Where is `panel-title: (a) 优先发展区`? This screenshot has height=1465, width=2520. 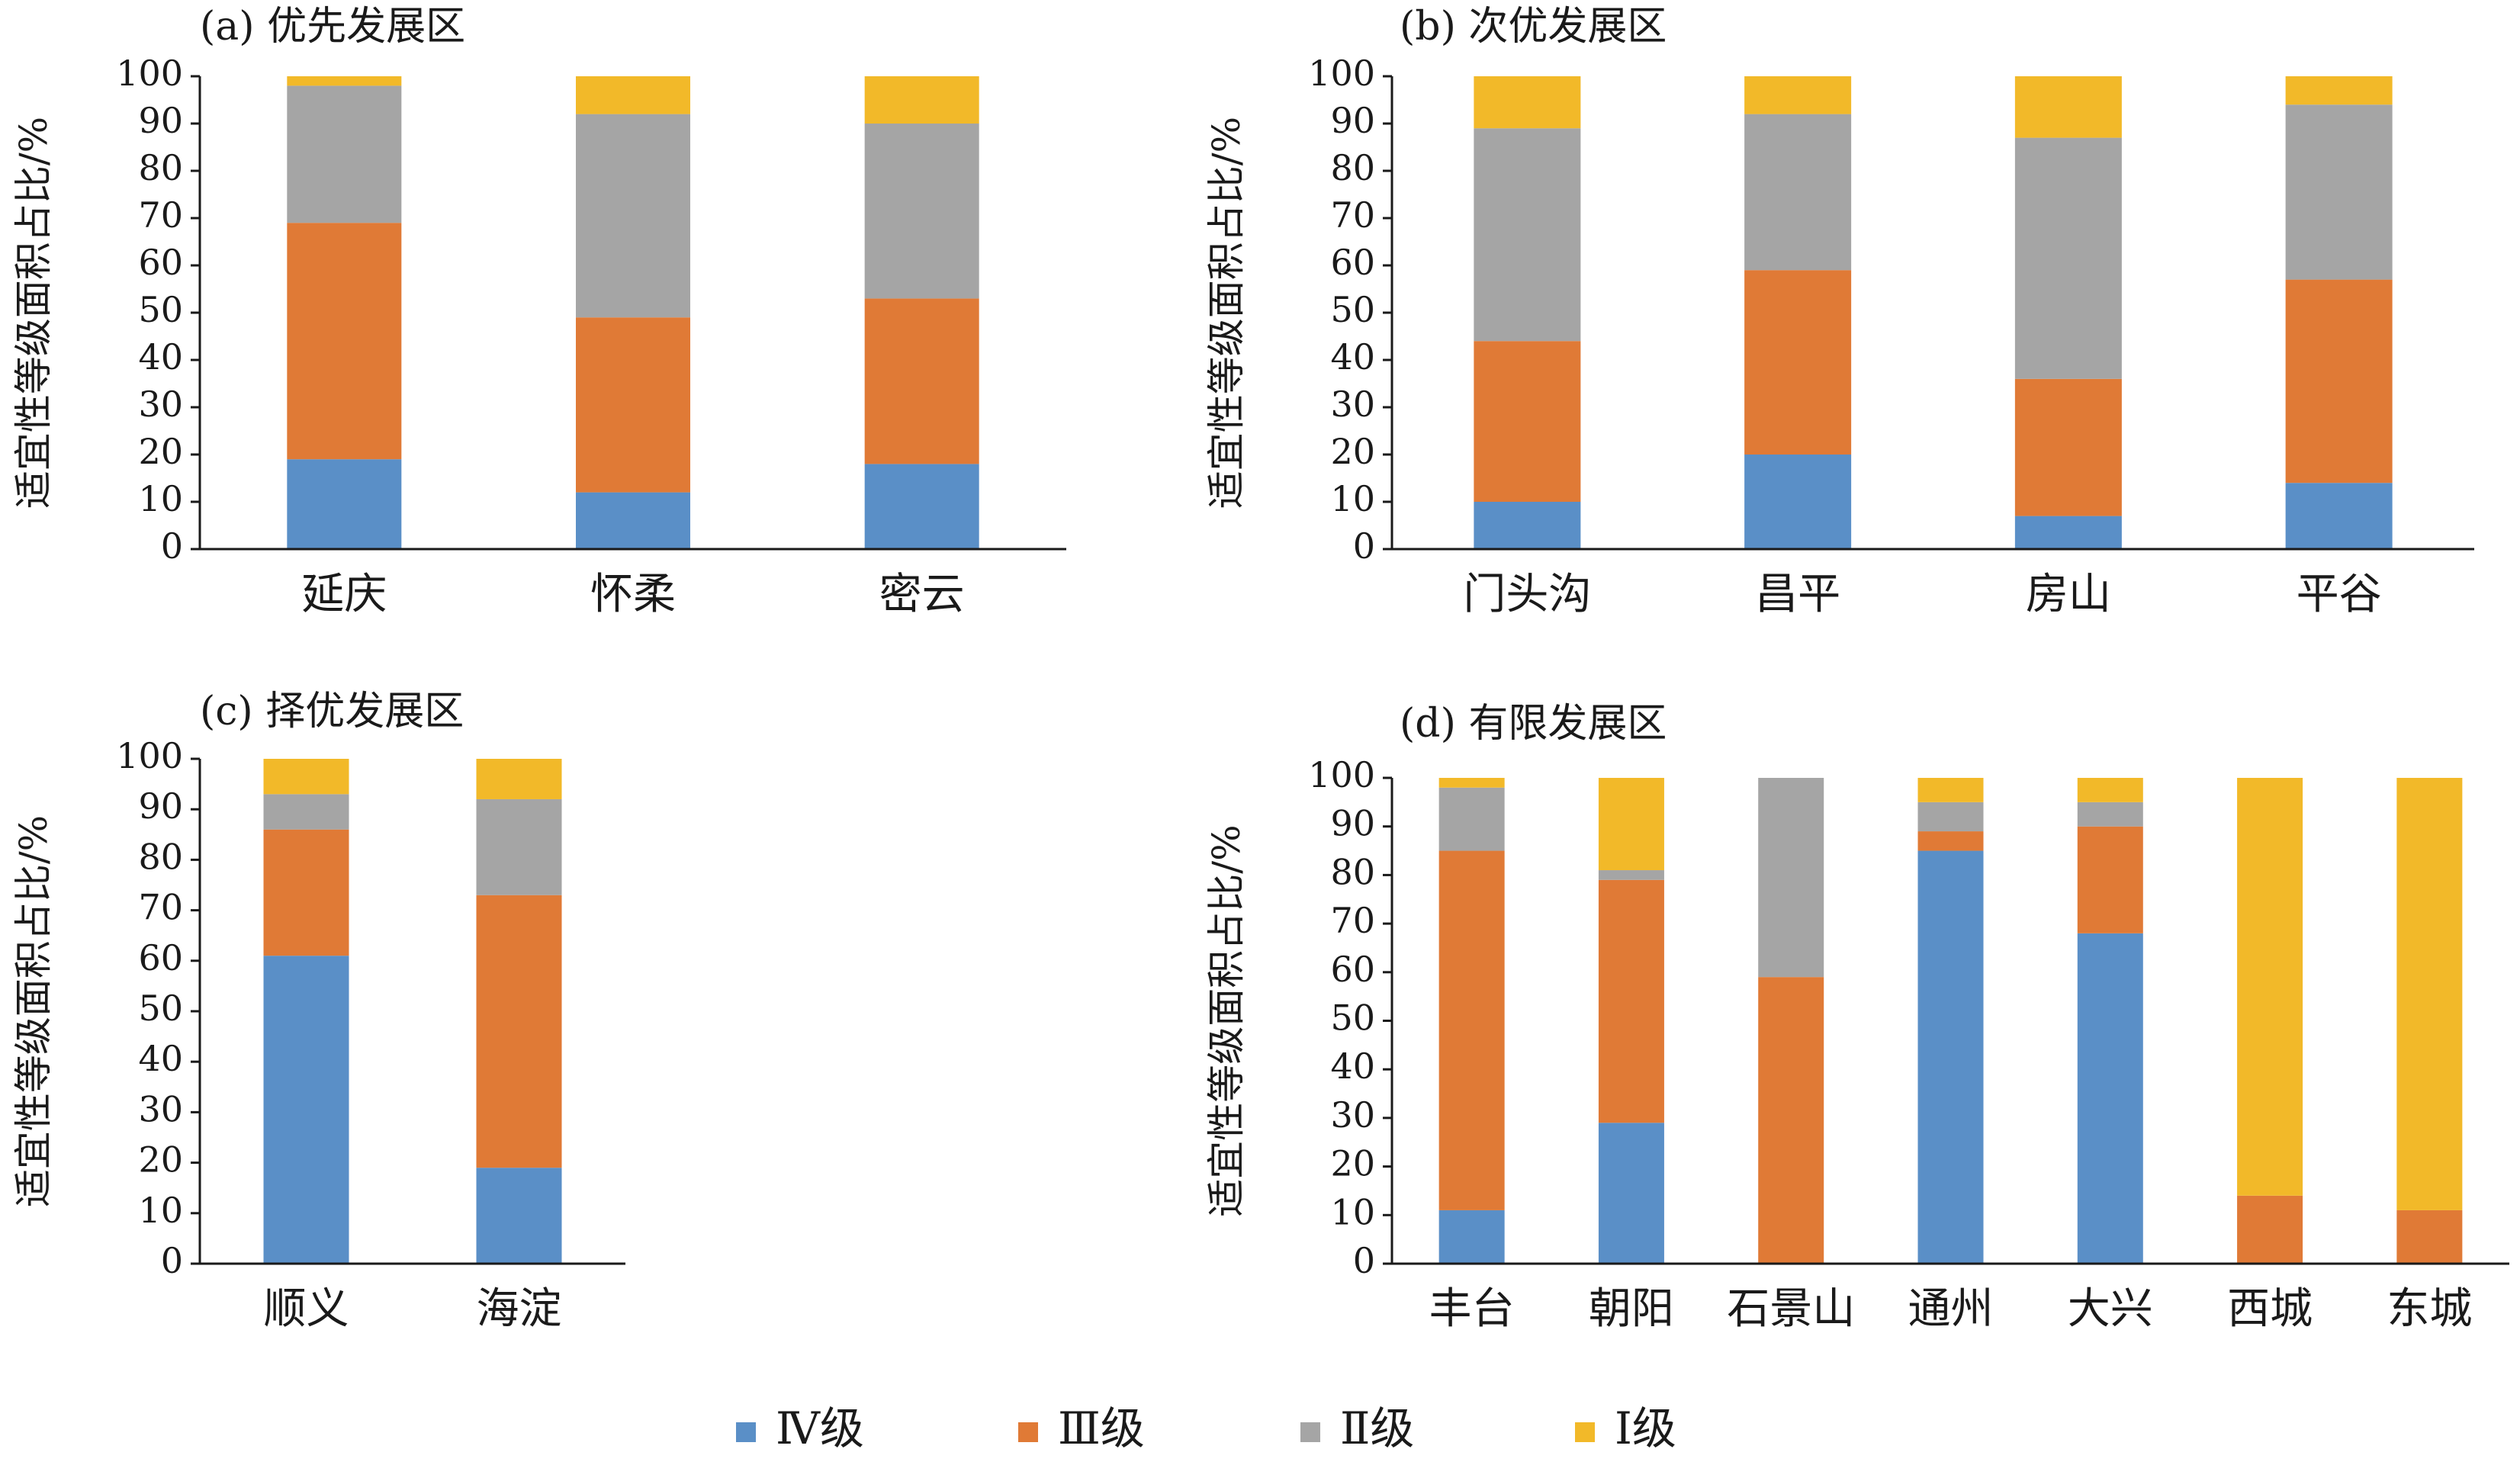 panel-title: (a) 优先发展区 is located at coordinates (332, 27).